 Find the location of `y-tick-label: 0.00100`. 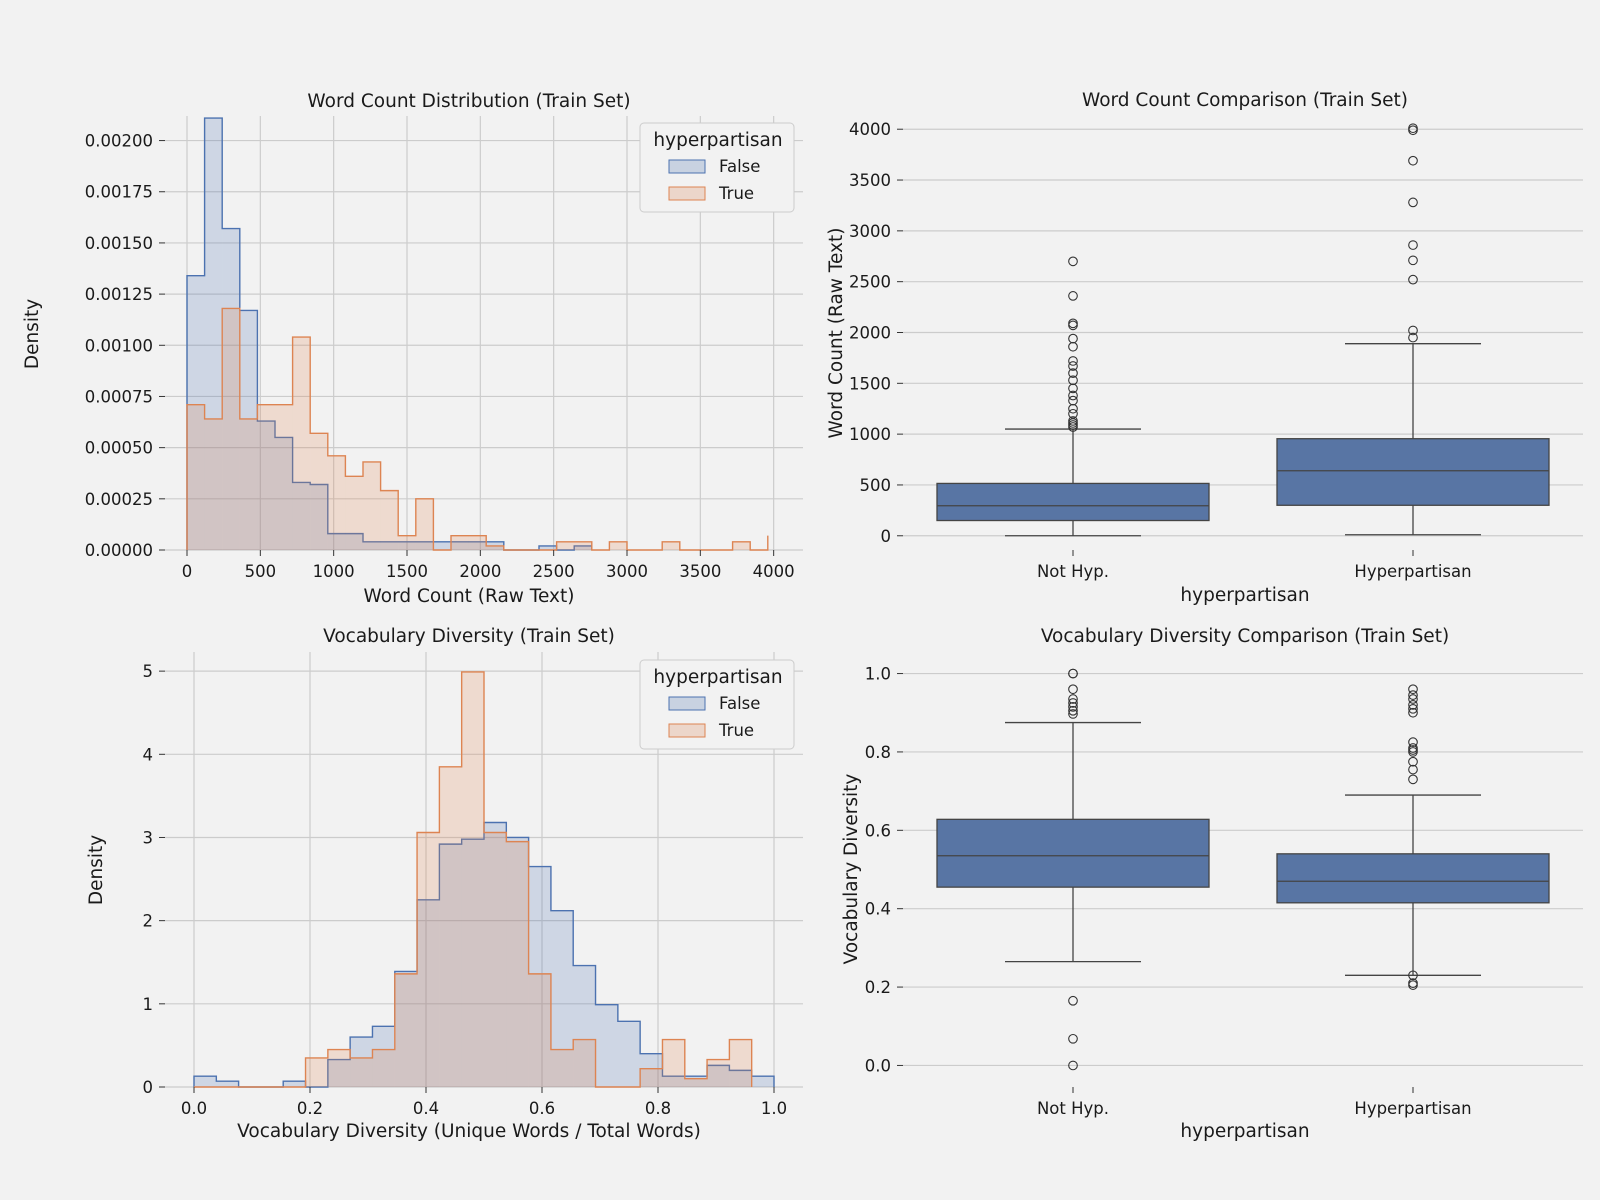

y-tick-label: 0.00100 is located at coordinates (119, 345).